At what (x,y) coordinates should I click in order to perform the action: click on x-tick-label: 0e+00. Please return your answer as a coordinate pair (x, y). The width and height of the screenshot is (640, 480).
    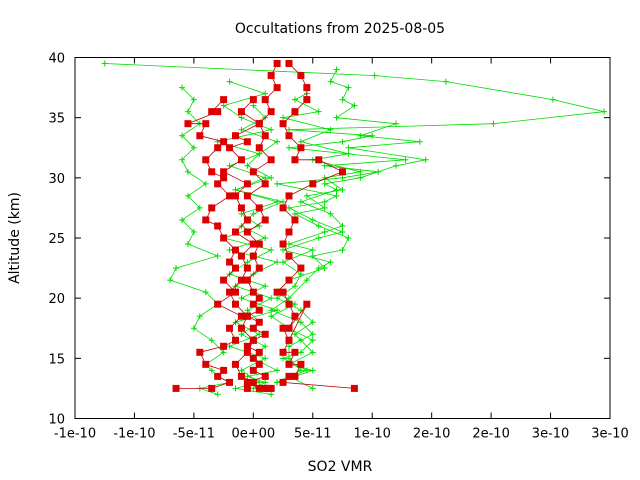
    Looking at the image, I should click on (253, 434).